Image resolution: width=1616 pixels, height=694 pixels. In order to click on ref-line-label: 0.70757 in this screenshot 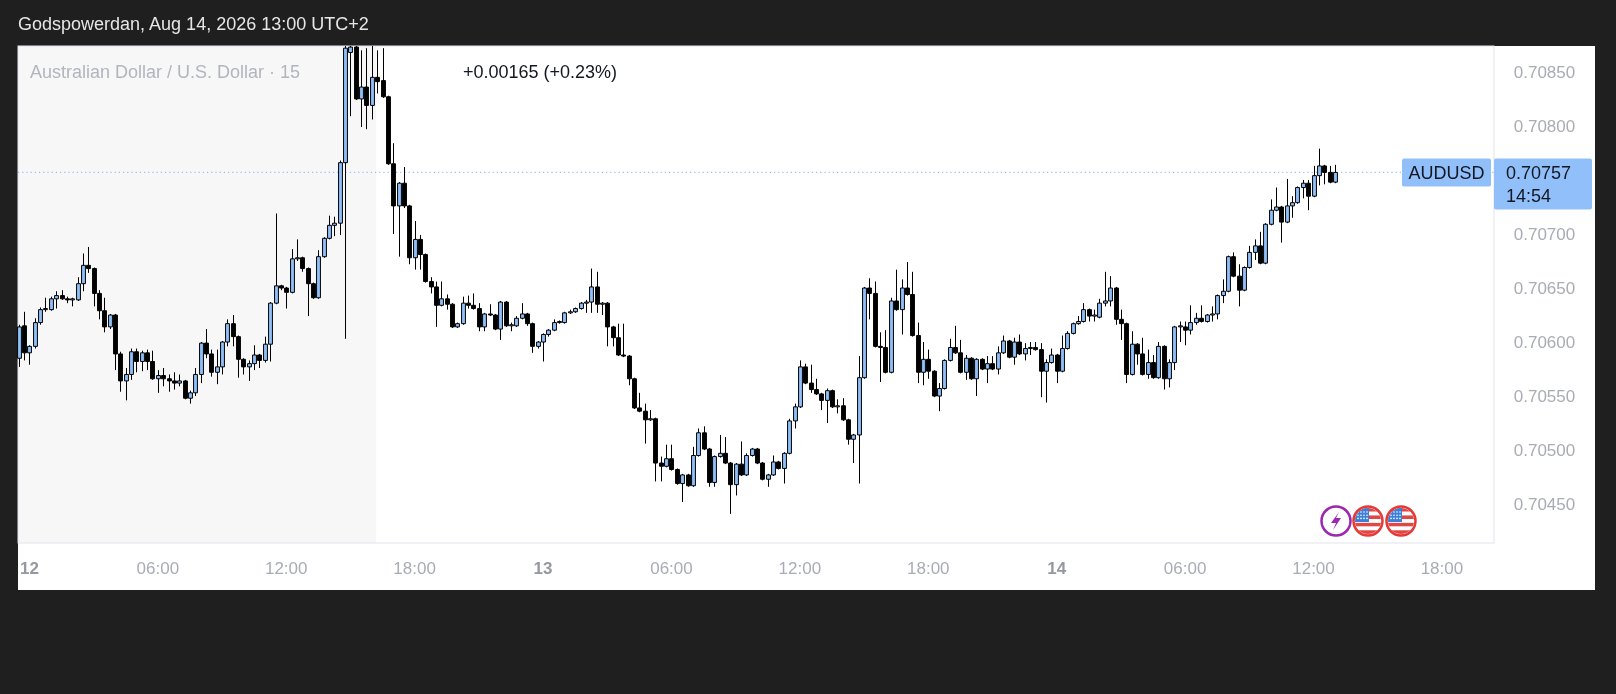, I will do `click(1539, 172)`.